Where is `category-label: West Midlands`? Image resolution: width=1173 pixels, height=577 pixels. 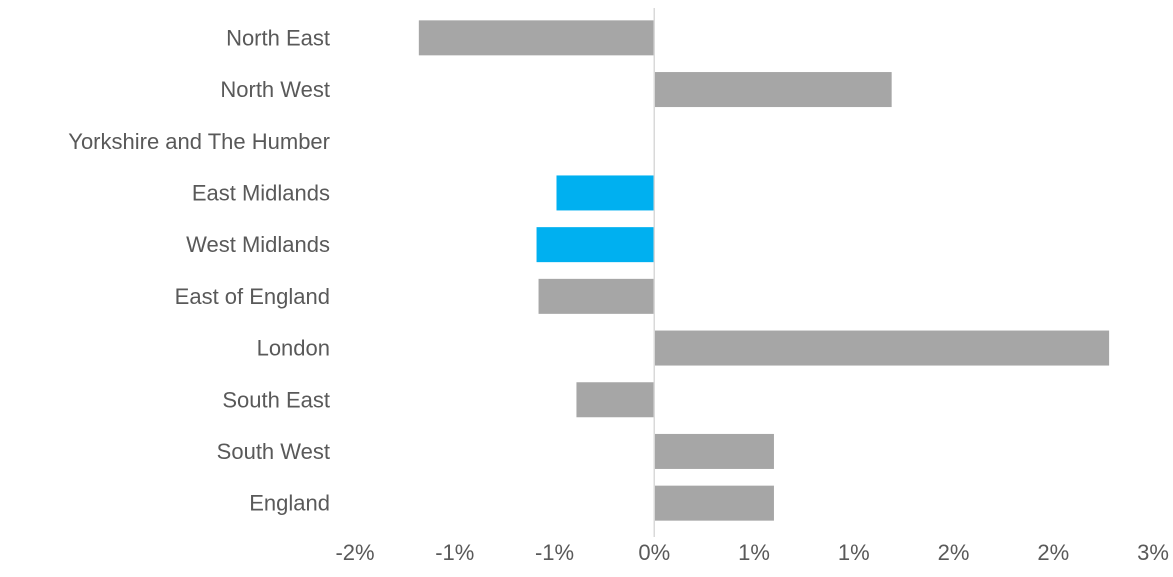 category-label: West Midlands is located at coordinates (258, 244).